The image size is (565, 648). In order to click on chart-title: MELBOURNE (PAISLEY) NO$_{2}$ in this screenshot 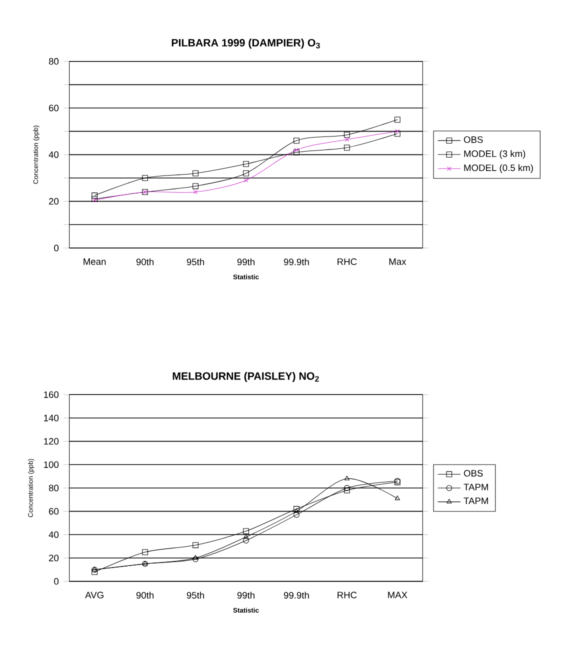, I will do `click(245, 377)`.